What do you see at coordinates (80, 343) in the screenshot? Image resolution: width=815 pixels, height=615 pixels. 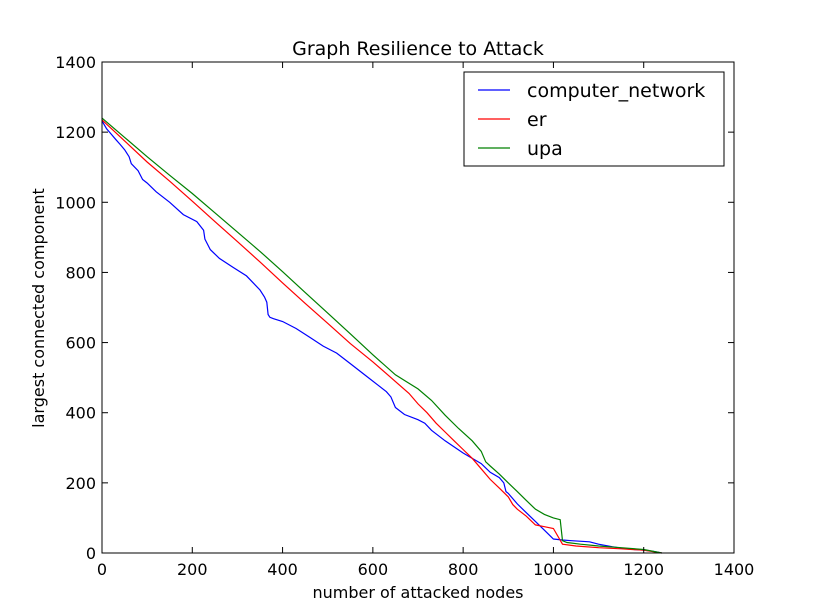 I see `y-tick-label: 600` at bounding box center [80, 343].